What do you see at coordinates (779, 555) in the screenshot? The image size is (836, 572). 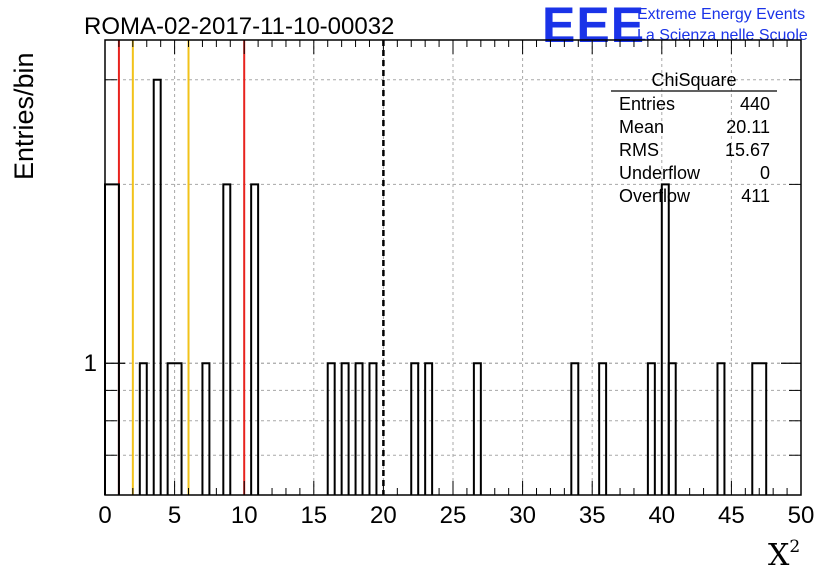 I see `x-axis-title-base: X` at bounding box center [779, 555].